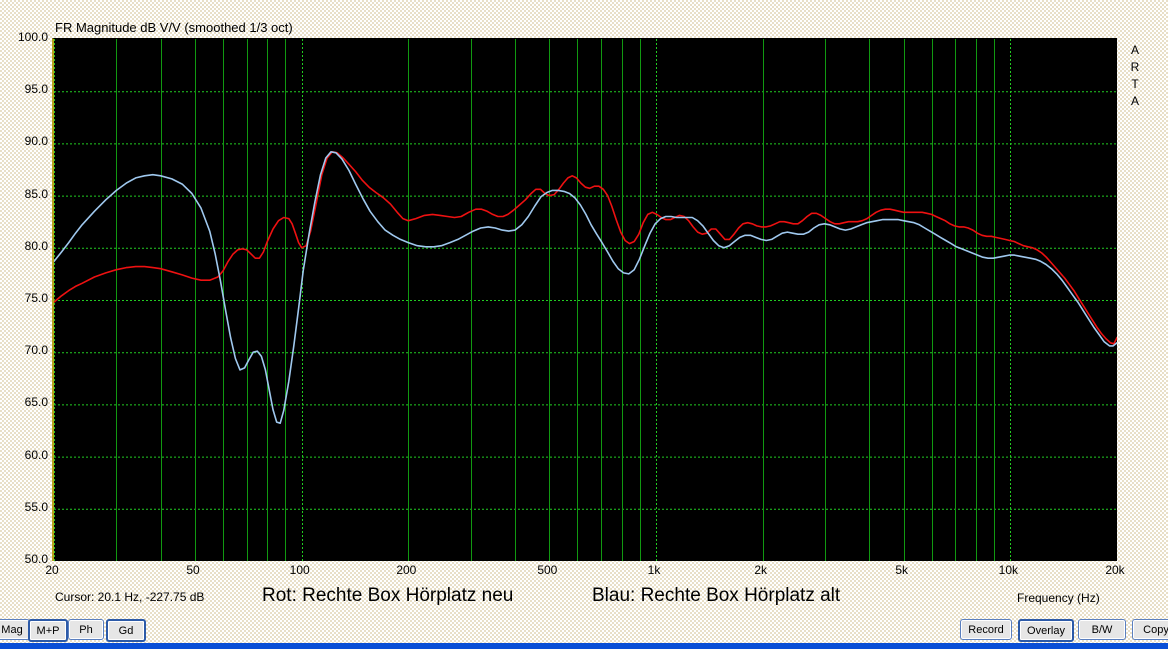 The image size is (1168, 649). What do you see at coordinates (32, 37) in the screenshot?
I see `y-axis-tick-label: 100.0` at bounding box center [32, 37].